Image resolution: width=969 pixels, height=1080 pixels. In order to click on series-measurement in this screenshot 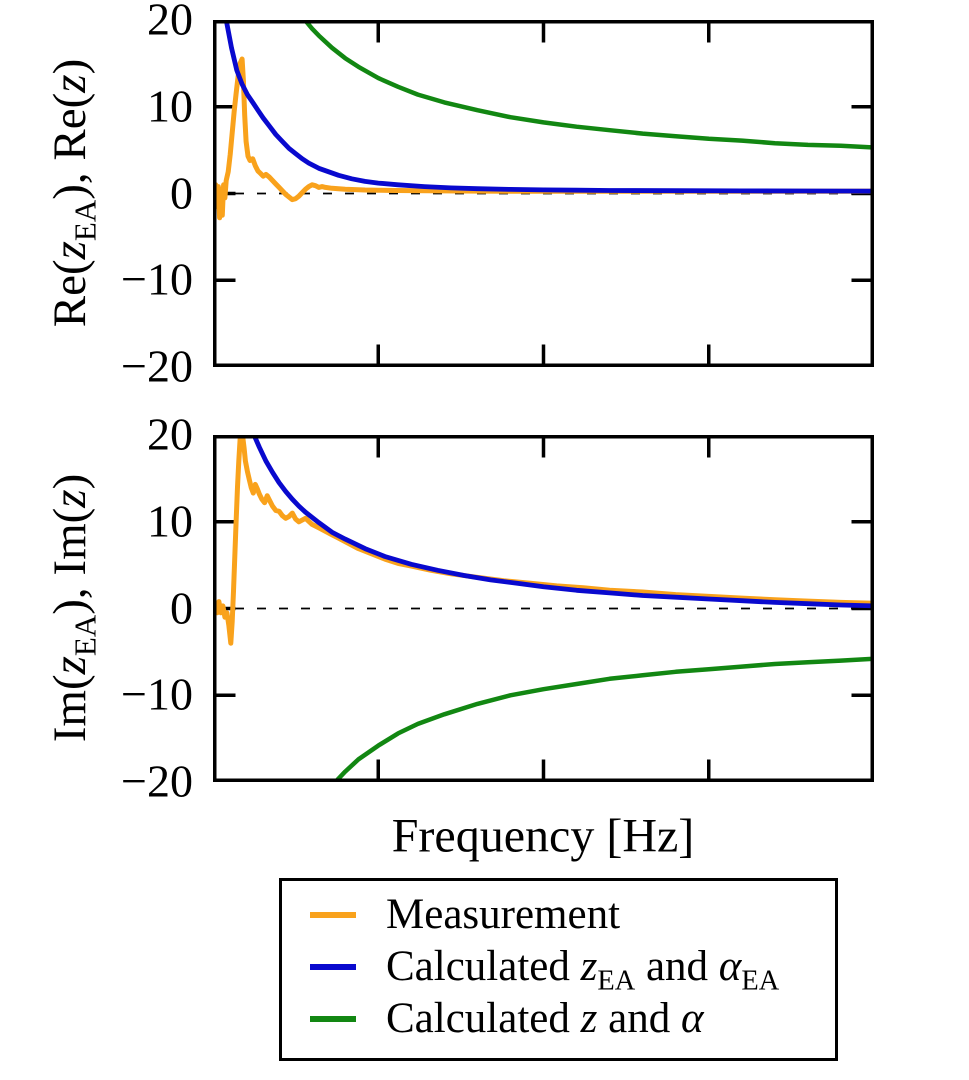, I will do `click(543, 540)`.